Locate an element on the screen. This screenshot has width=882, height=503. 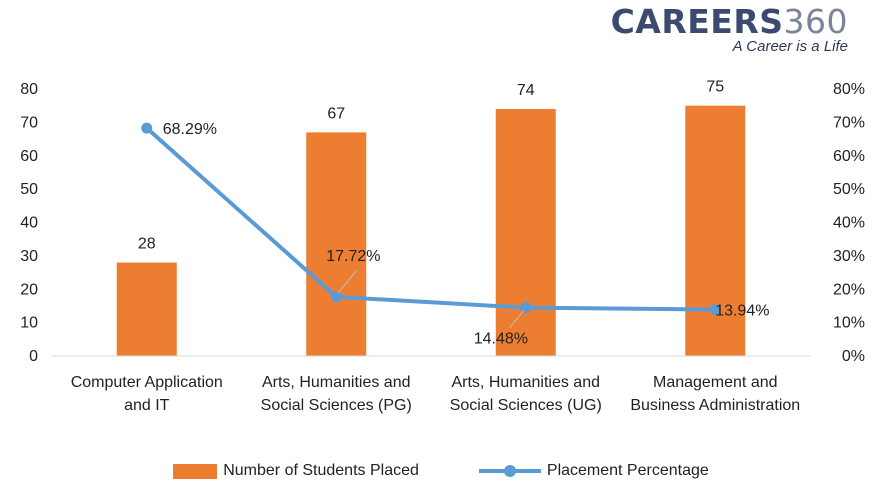
category-label: Business Administration is located at coordinates (715, 405).